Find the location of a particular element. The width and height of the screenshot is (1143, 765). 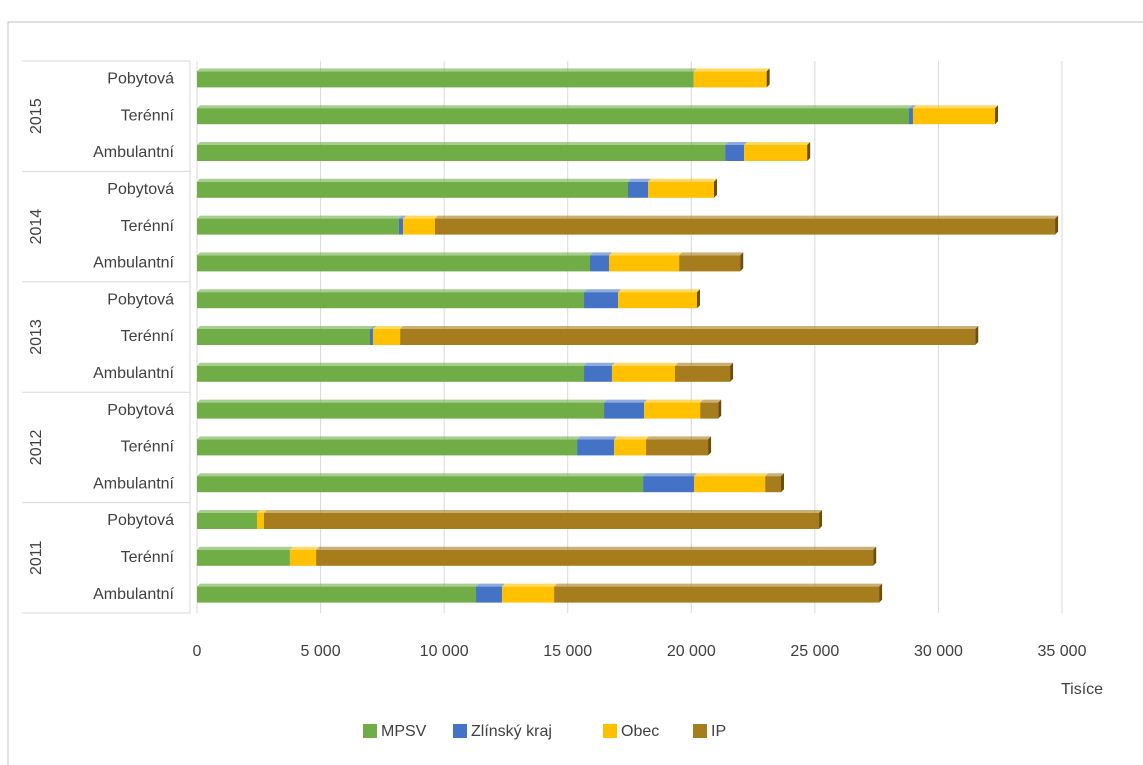

x-tick-label: 35 000 is located at coordinates (1062, 651).